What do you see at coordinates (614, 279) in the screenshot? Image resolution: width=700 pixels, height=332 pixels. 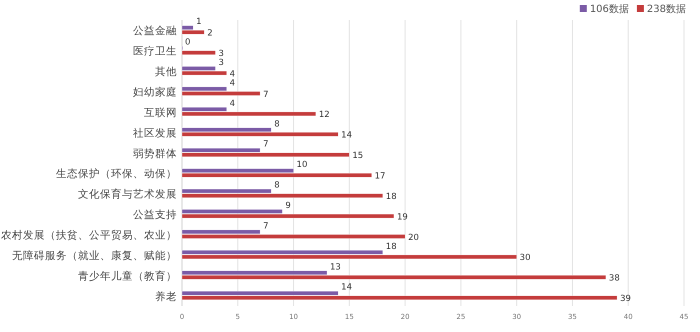 I see `data-label: 38` at bounding box center [614, 279].